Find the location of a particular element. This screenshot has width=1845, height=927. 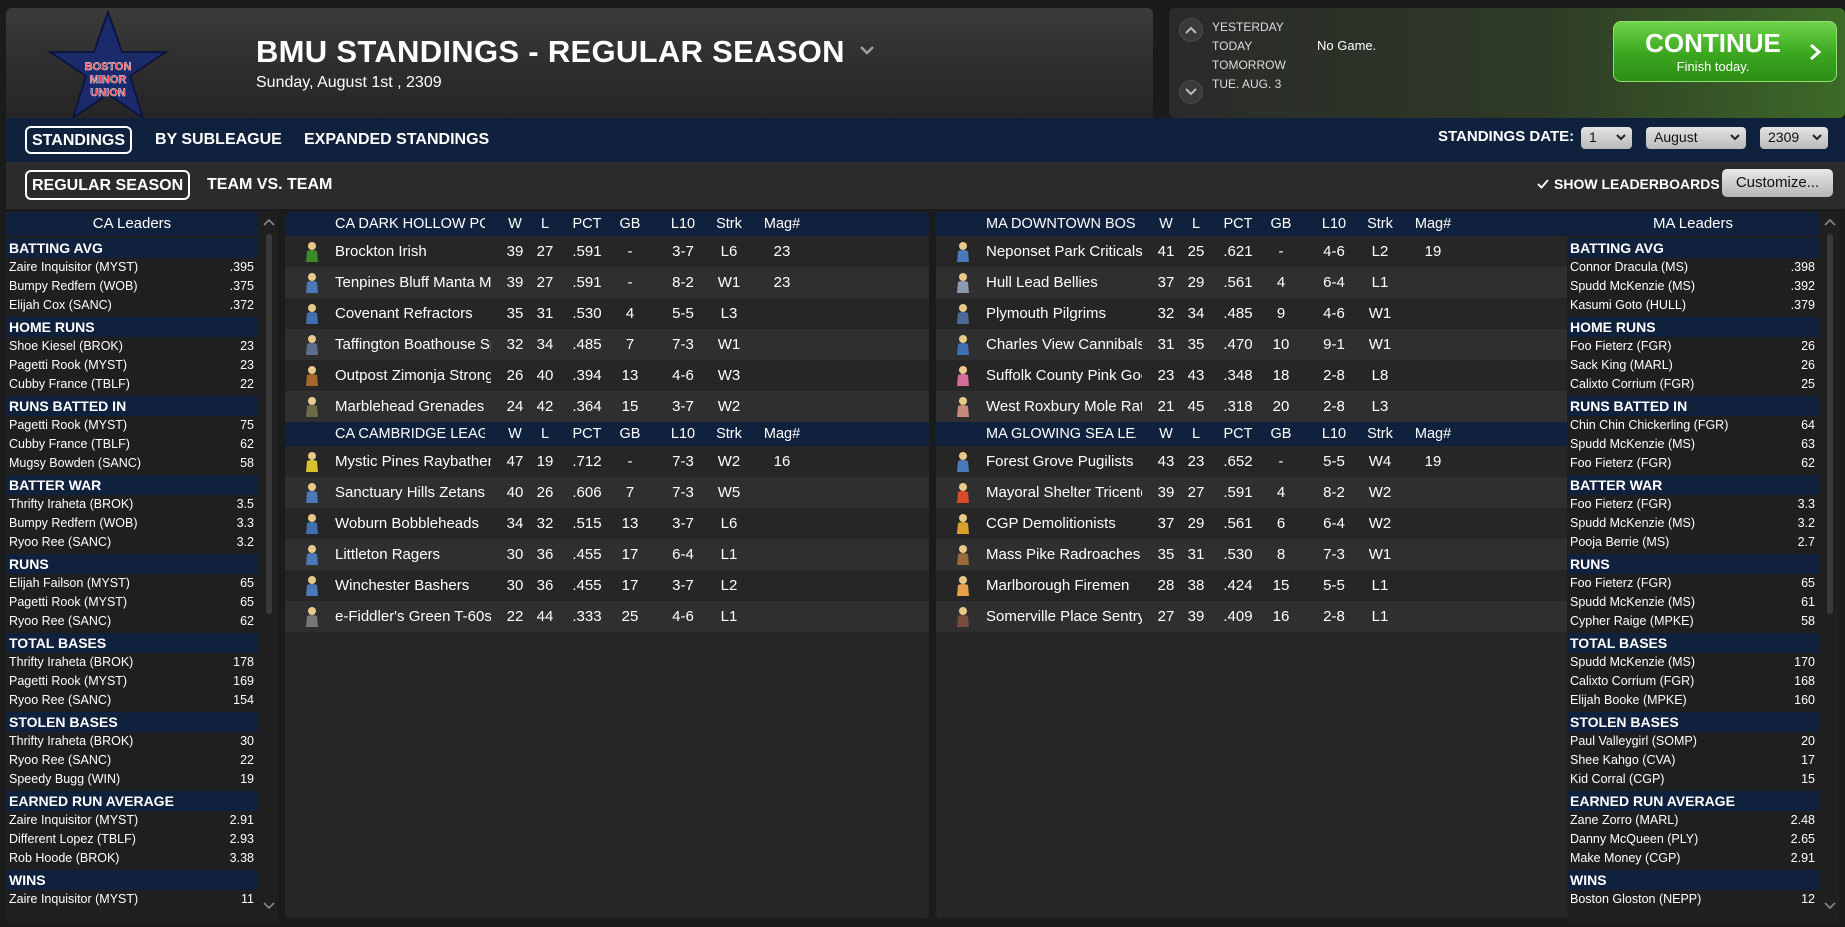

team-row: Forest Grove Pugilists 43 23 .652 - 5-5 W4 19 is located at coordinates (1258, 461).